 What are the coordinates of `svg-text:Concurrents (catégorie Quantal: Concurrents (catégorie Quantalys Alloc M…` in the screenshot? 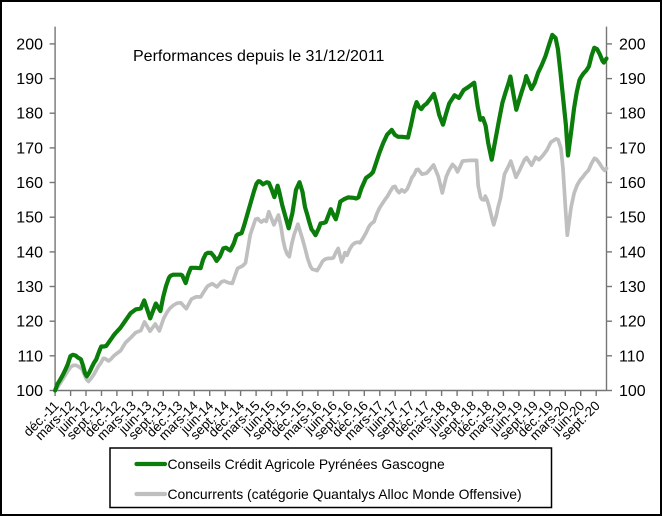 It's located at (345, 494).